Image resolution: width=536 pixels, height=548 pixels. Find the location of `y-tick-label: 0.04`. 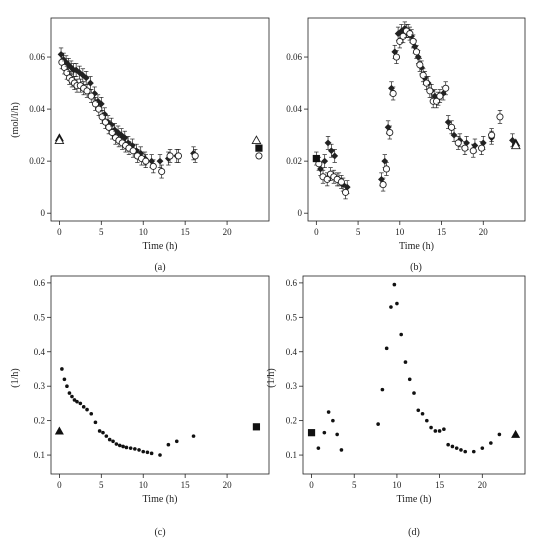

y-tick-label: 0.04 is located at coordinates (37, 109).